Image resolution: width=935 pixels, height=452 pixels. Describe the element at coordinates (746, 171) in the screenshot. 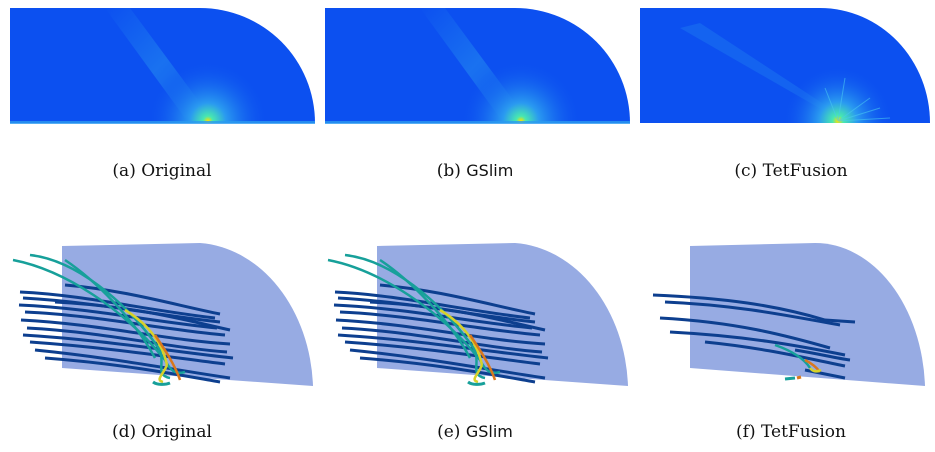

I see `caption-tag: (c)` at that location.